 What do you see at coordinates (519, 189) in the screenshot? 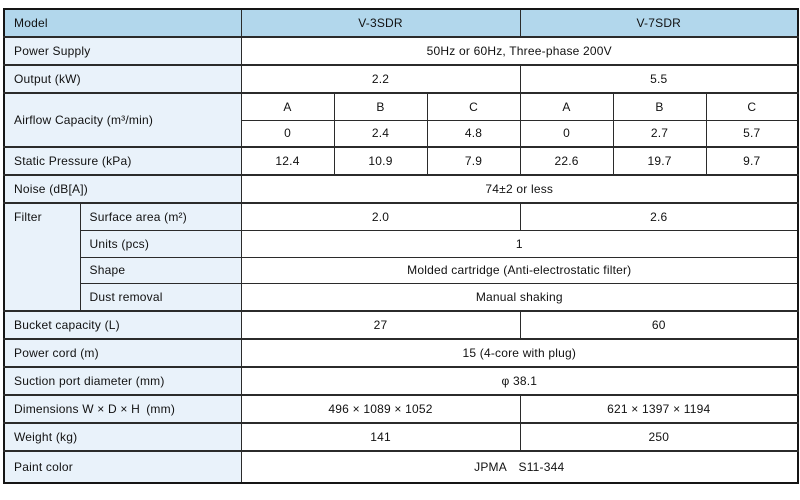
I see `noise-value: 74±2 or less` at bounding box center [519, 189].